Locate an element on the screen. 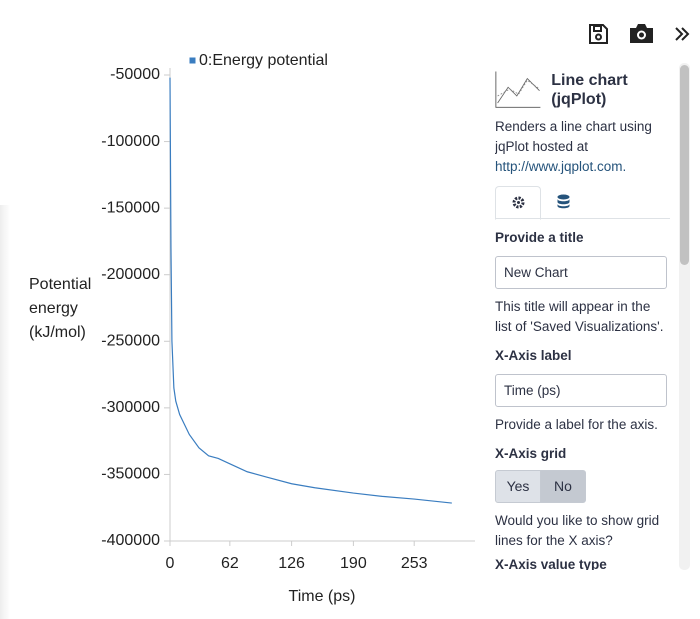 The width and height of the screenshot is (700, 619). legend-label: 0:Energy potential is located at coordinates (263, 60).